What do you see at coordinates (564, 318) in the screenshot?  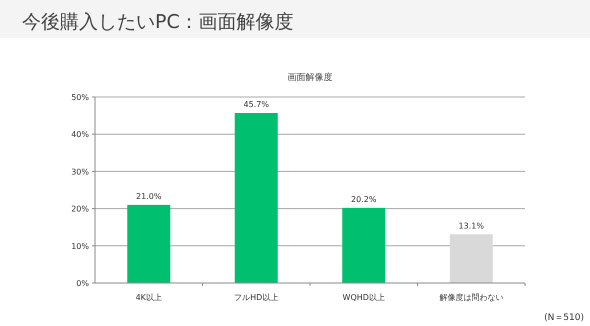 I see `text: (N＝510)` at bounding box center [564, 318].